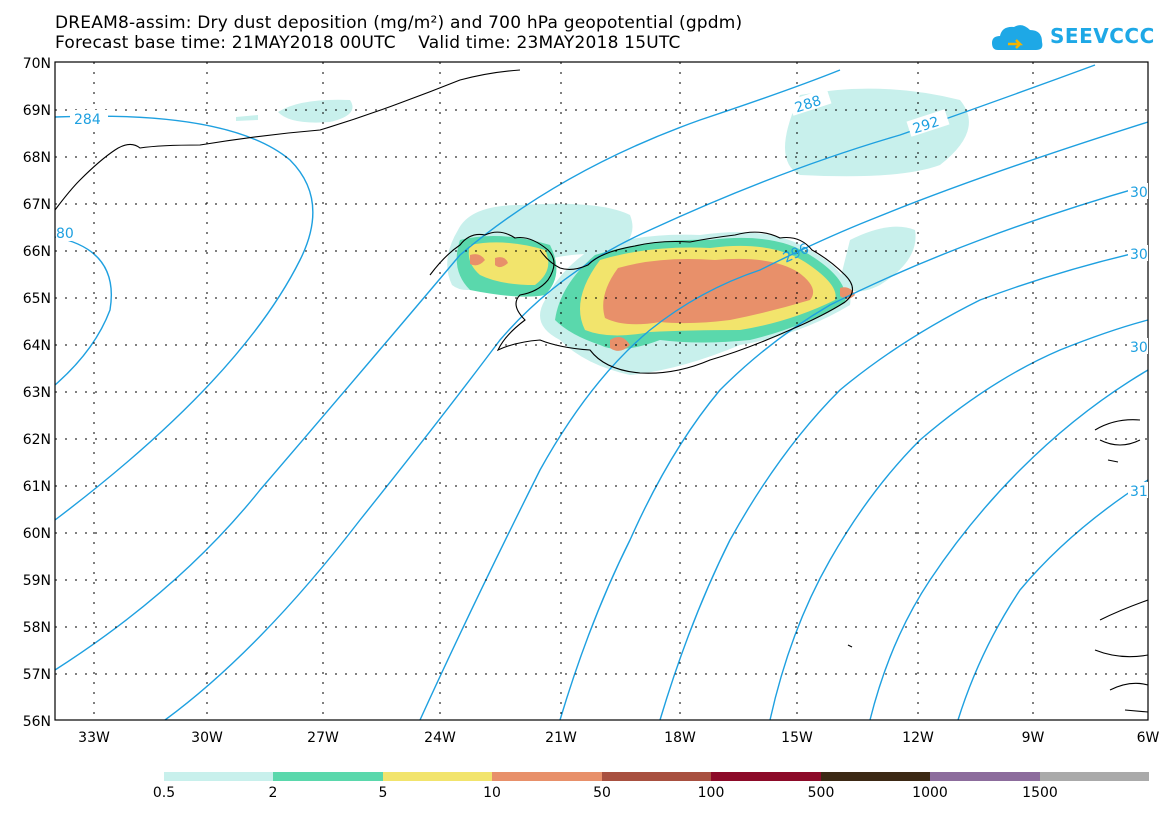 This screenshot has width=1175, height=815. What do you see at coordinates (1148, 738) in the screenshot?
I see `lon-label: 6W` at bounding box center [1148, 738].